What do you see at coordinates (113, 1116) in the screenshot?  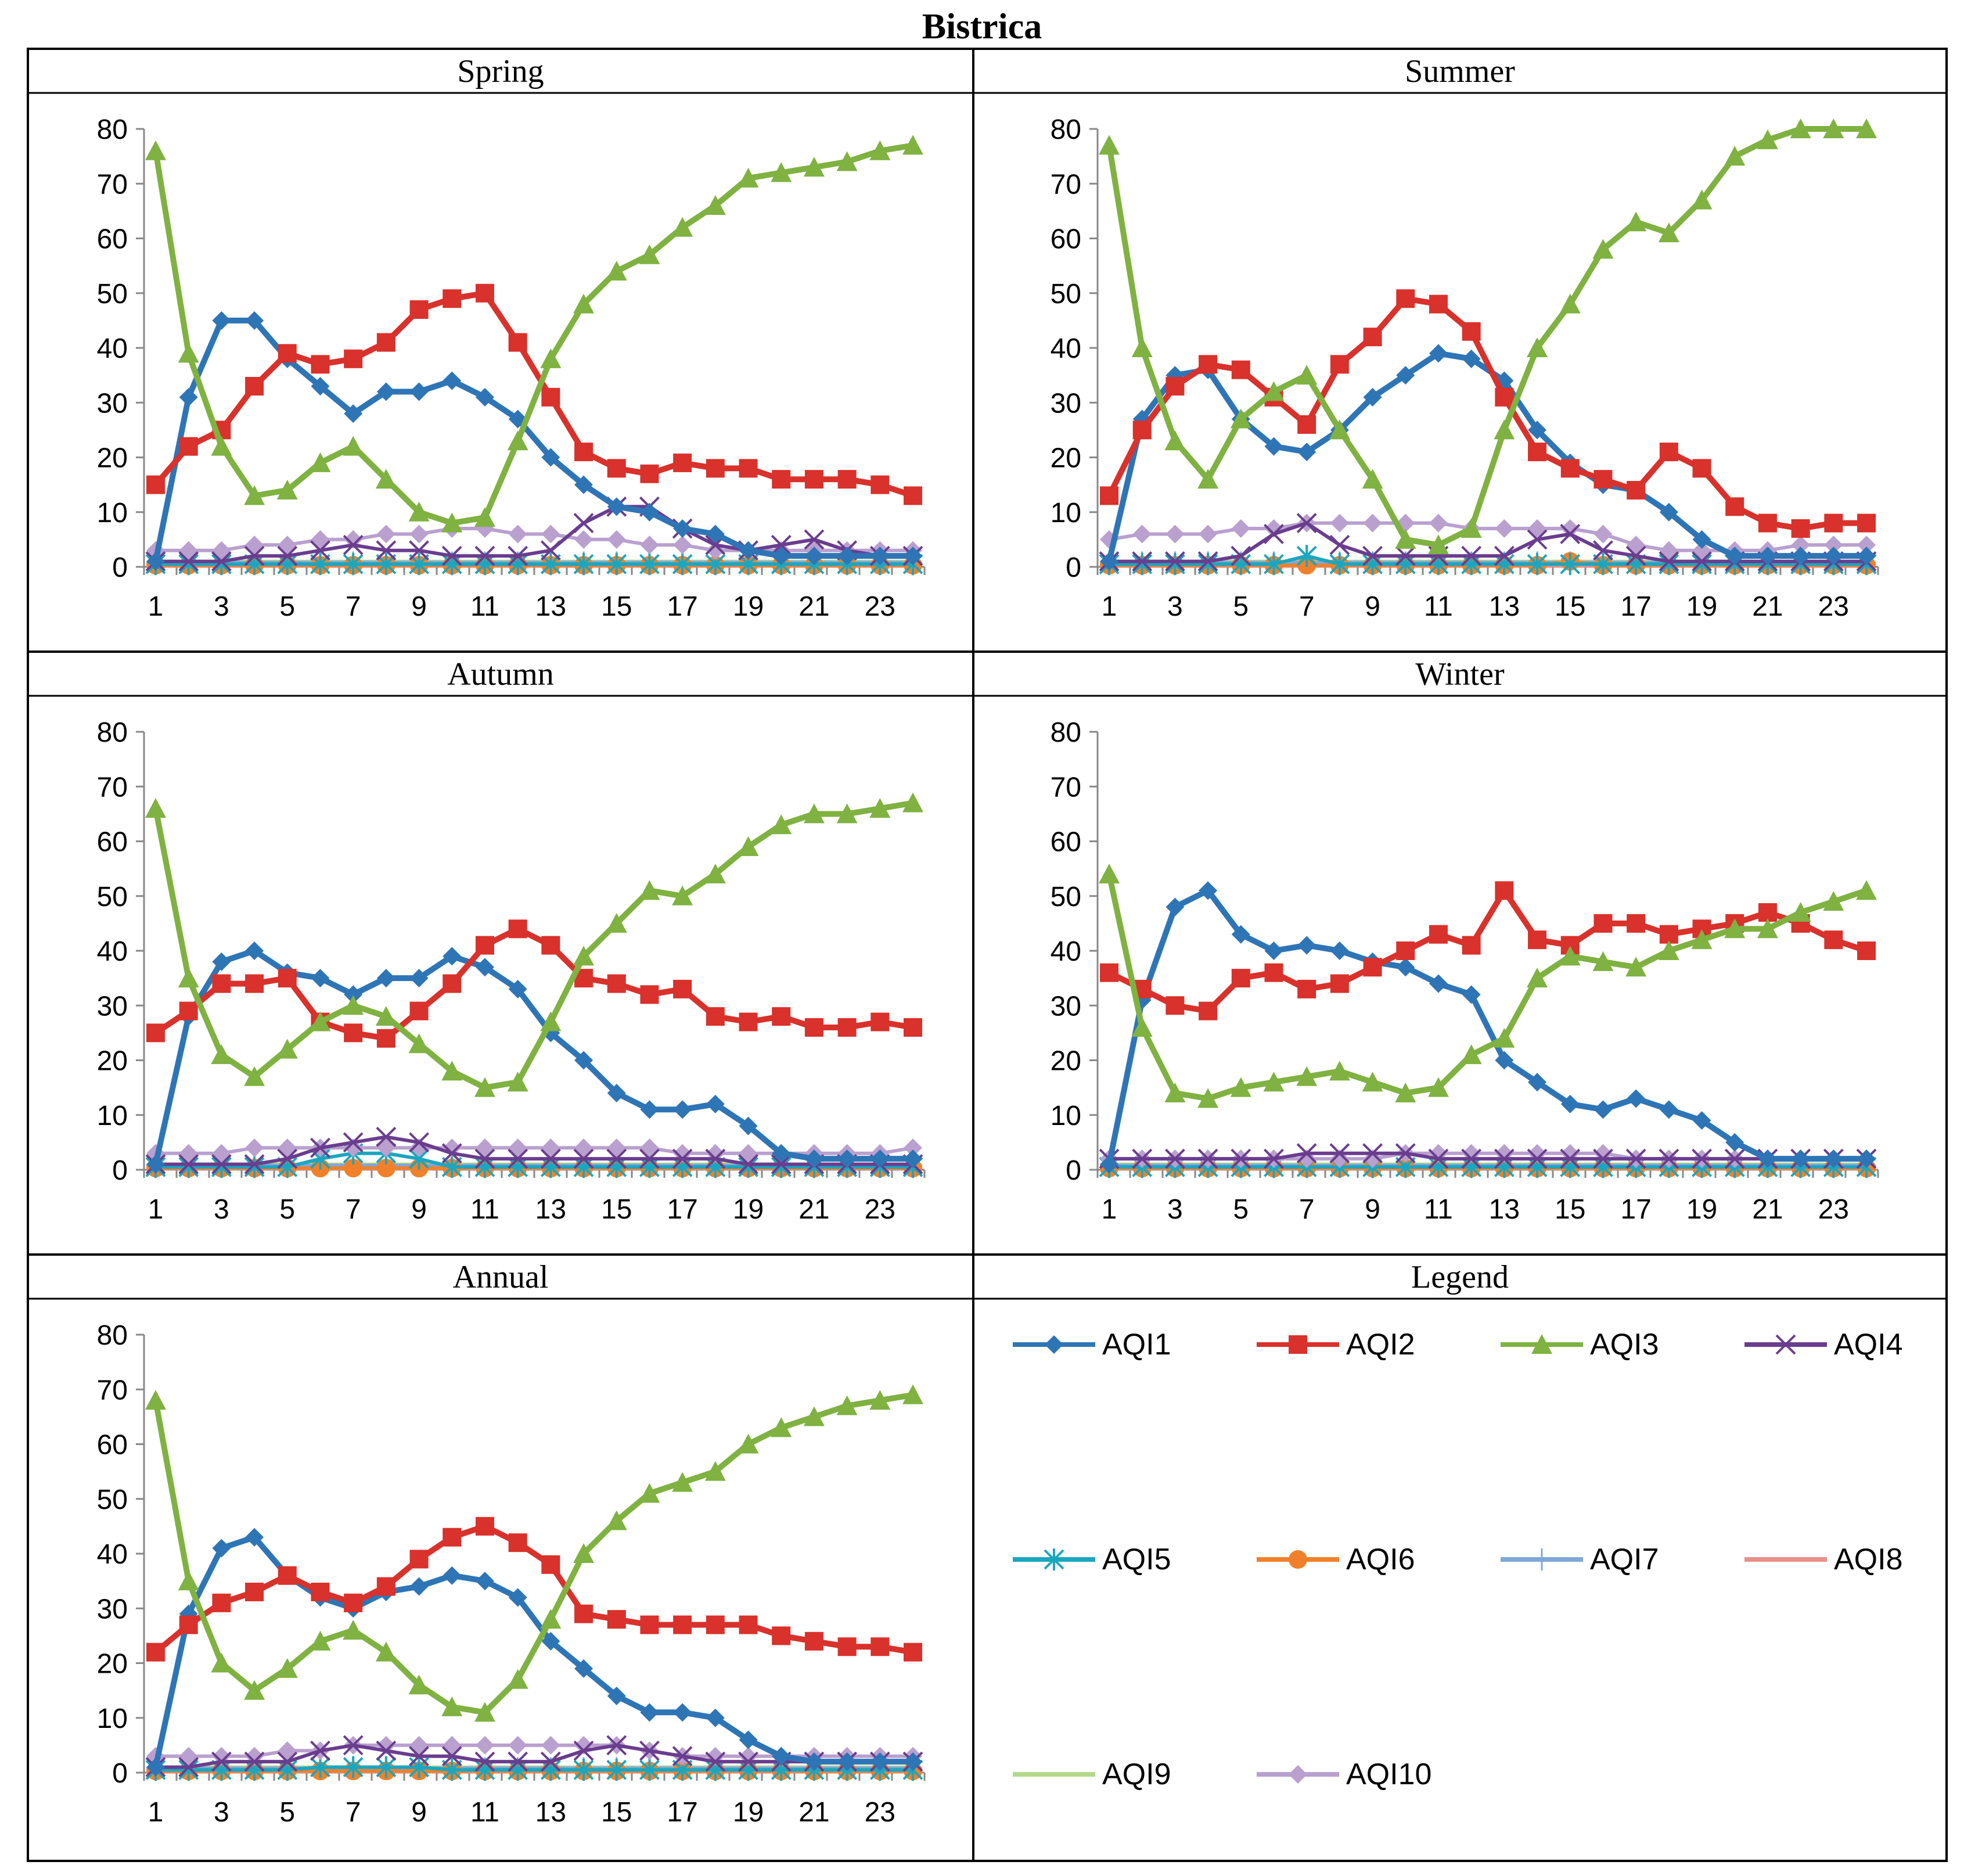 I see `y-tick-label: 10` at bounding box center [113, 1116].